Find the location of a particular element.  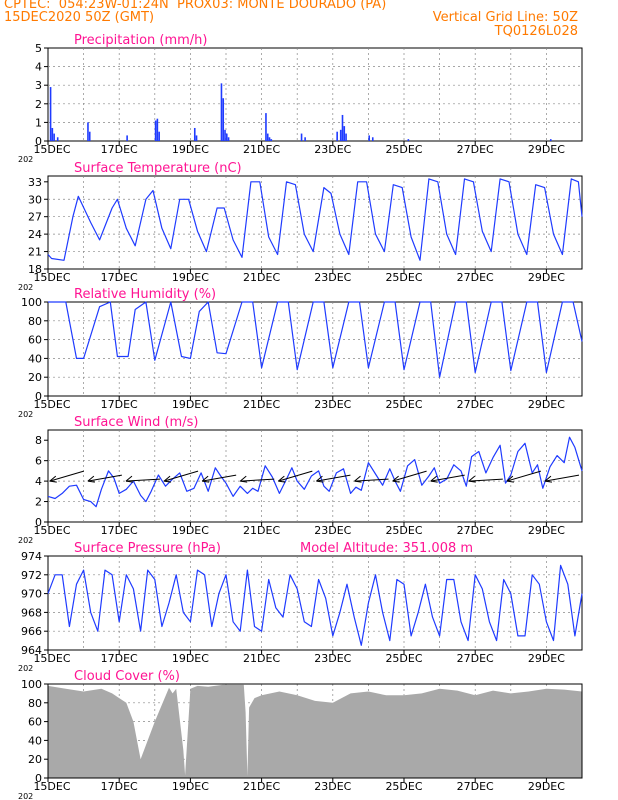

y-tick-label: 24 is located at coordinates (35, 234).